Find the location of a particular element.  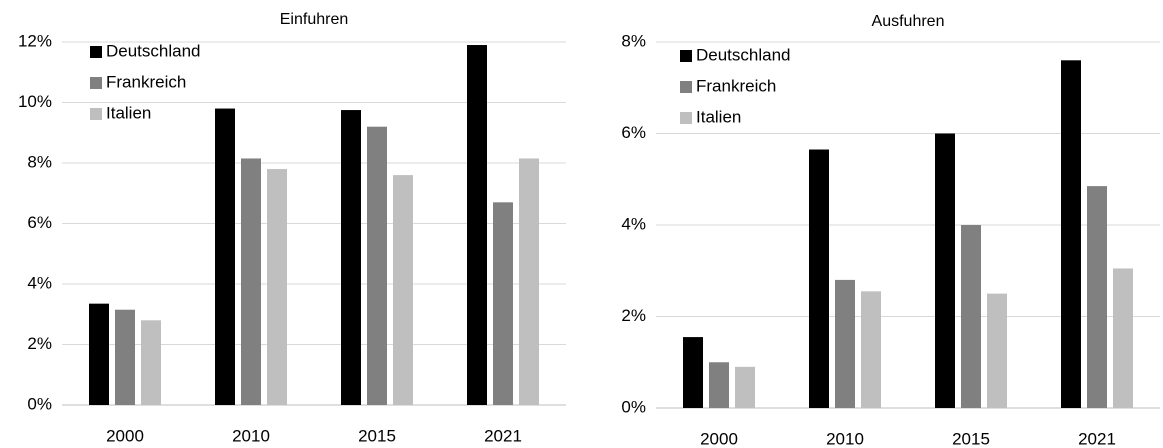

chart-title: Einfuhren is located at coordinates (314, 19).